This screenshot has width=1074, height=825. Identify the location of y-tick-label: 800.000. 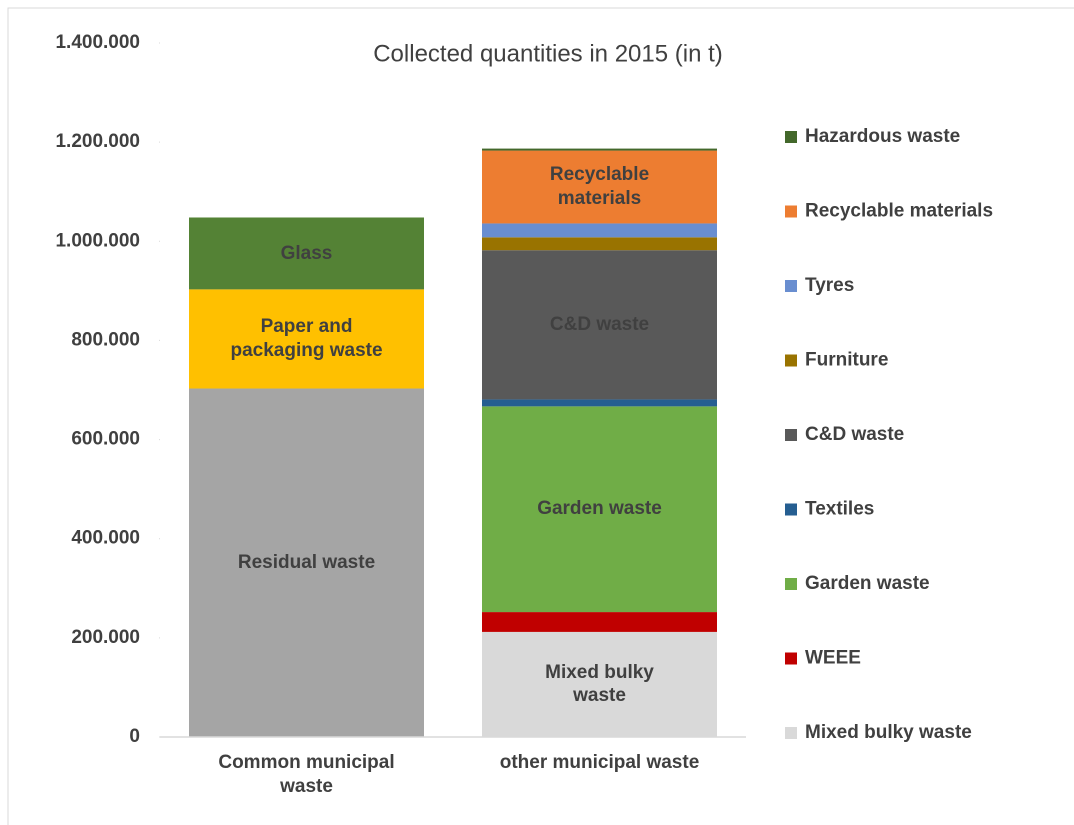
(105, 339).